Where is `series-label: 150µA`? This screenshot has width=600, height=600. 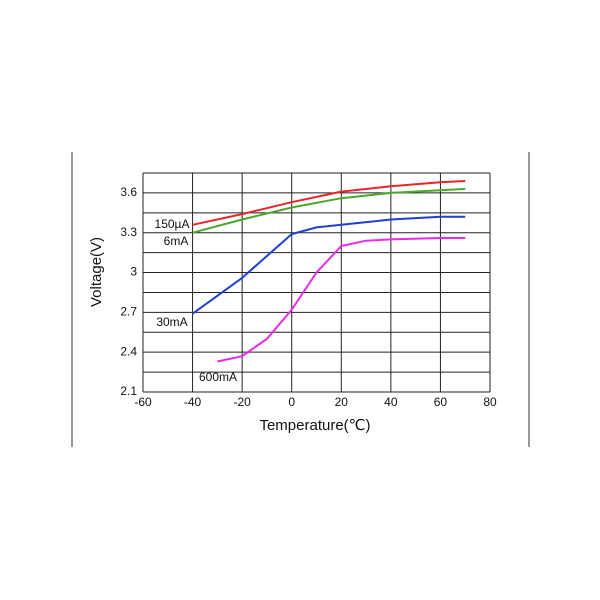
series-label: 150µA is located at coordinates (172, 224).